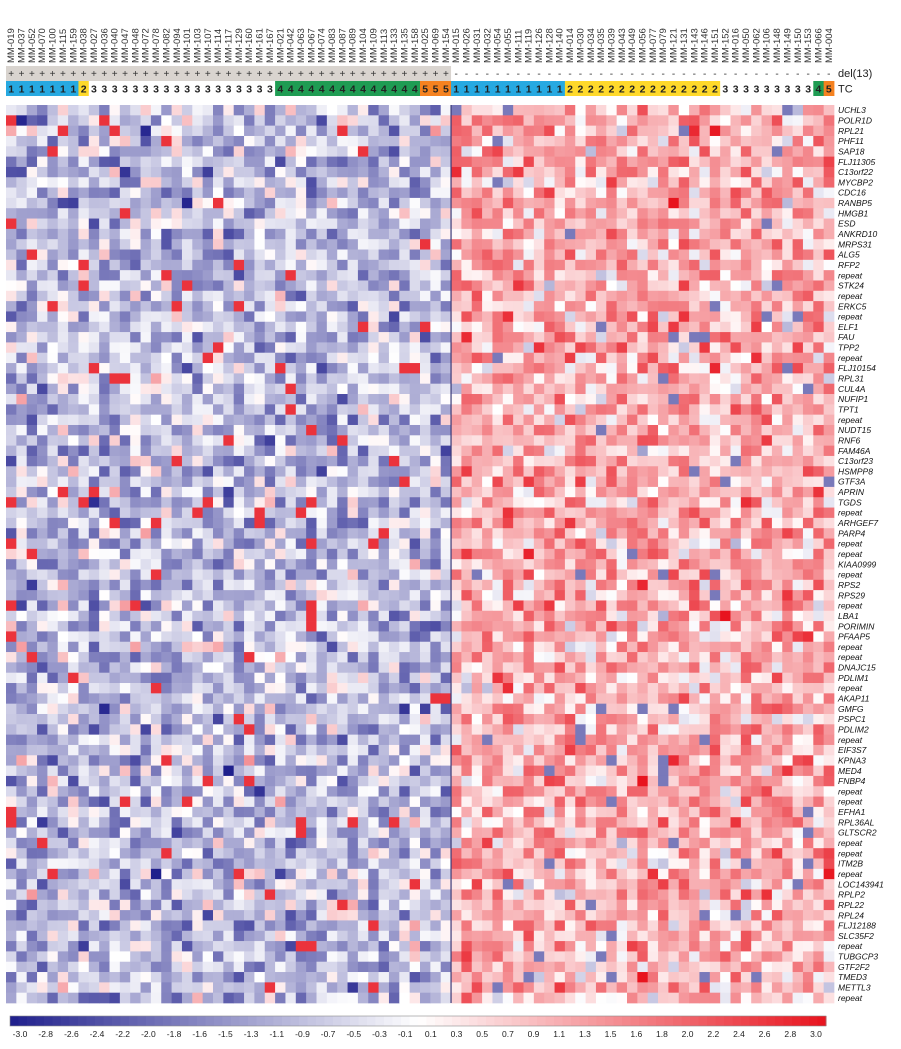  What do you see at coordinates (590, 74) in the screenshot?
I see `del13-mark: -` at bounding box center [590, 74].